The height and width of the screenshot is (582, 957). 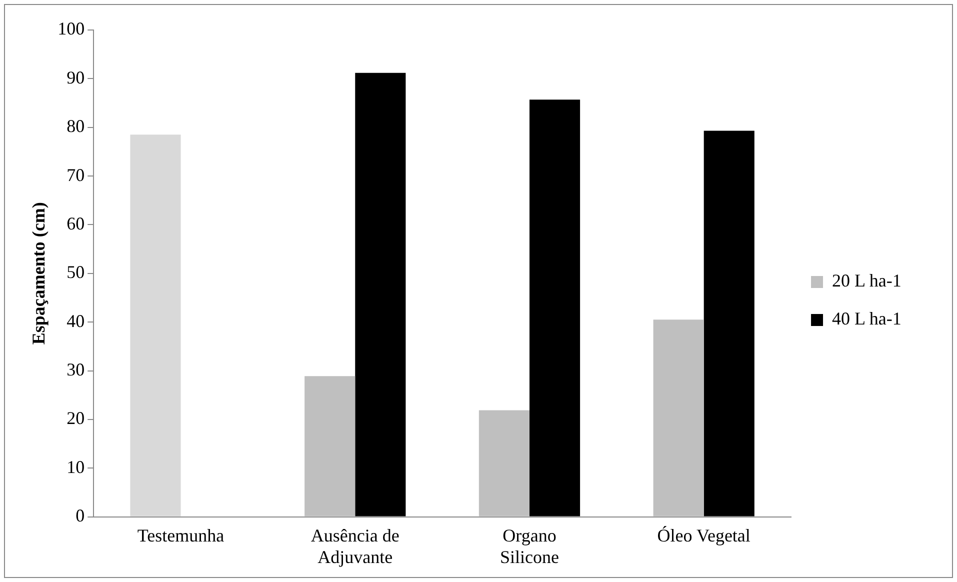 I want to click on y-tick-label: 70, so click(x=75, y=174).